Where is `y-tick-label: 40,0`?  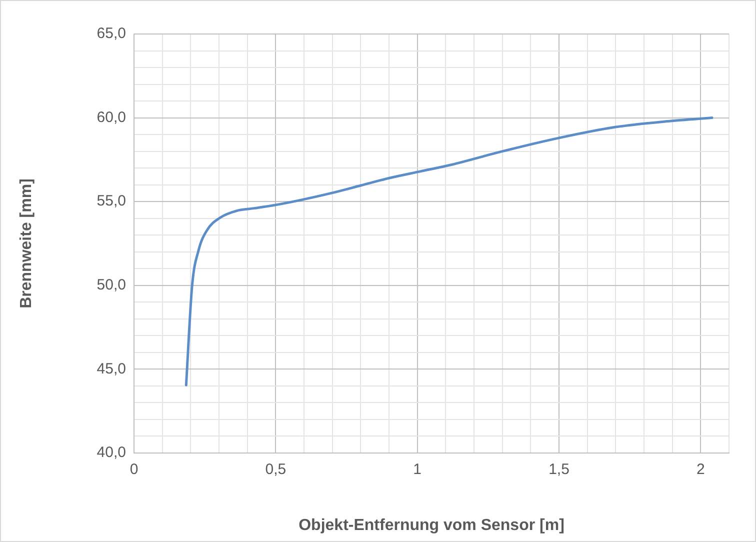 y-tick-label: 40,0 is located at coordinates (111, 453).